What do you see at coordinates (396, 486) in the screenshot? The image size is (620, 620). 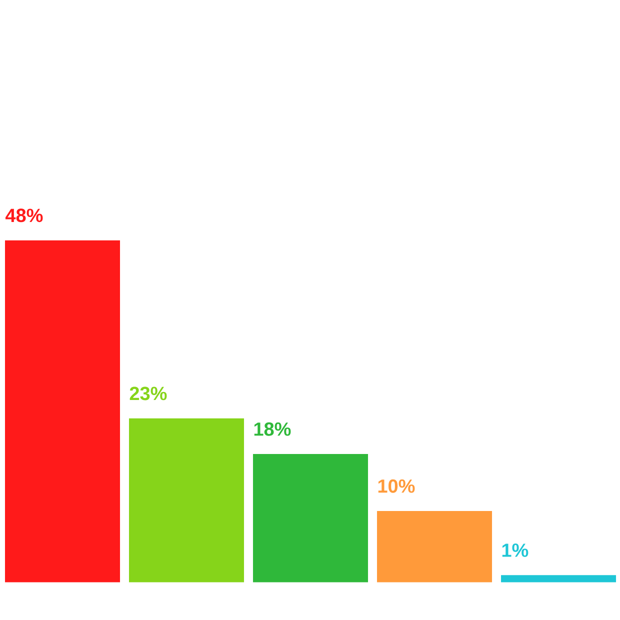 I see `data-label: 10%` at bounding box center [396, 486].